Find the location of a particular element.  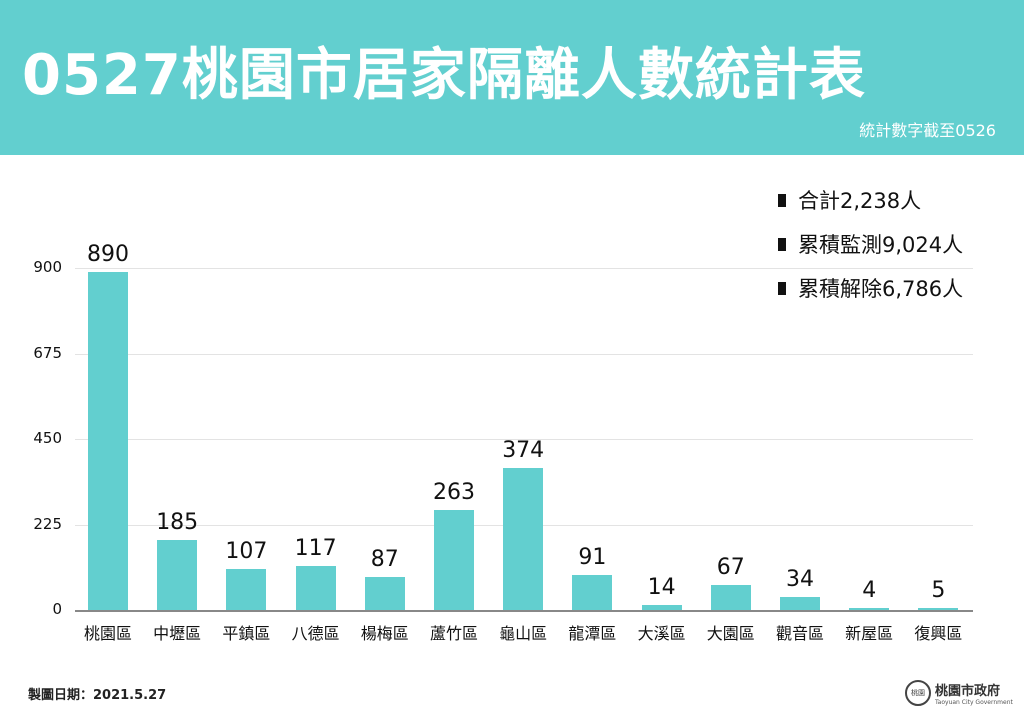

x-category-label: 中壢區 is located at coordinates (177, 633).